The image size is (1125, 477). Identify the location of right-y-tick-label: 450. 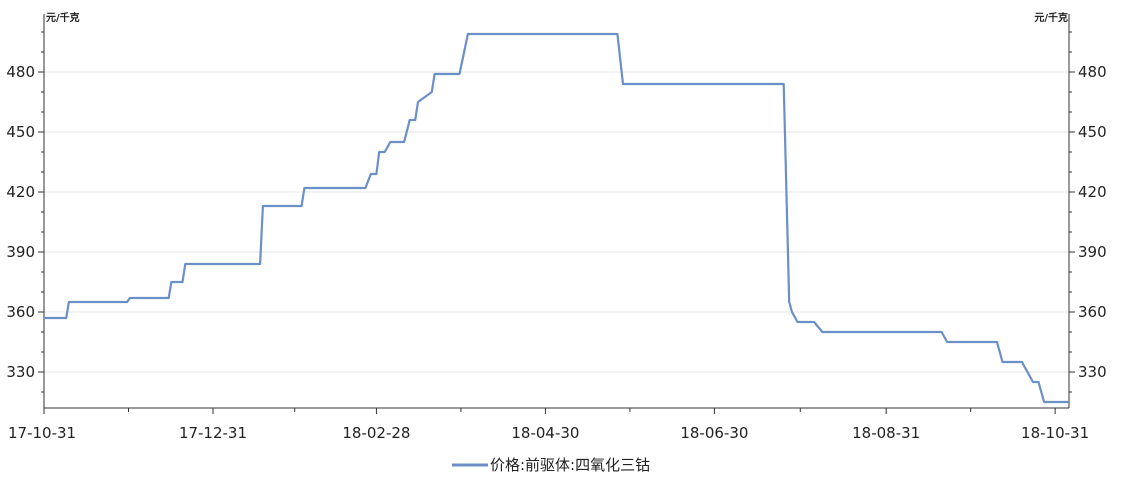
(1092, 132).